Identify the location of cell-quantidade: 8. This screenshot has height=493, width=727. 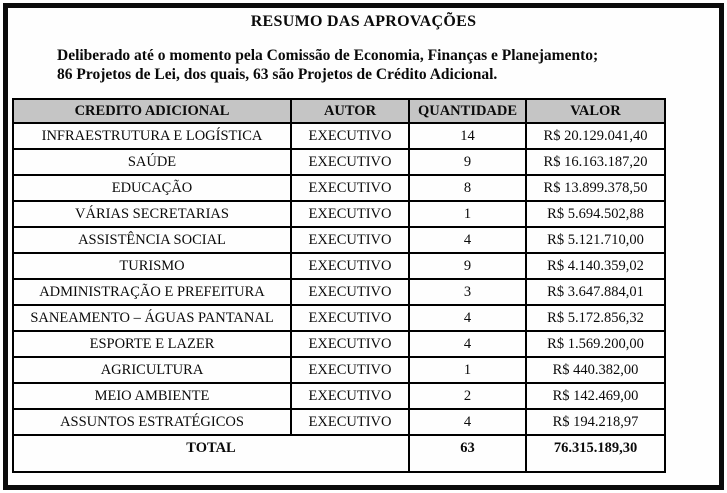
(467, 188).